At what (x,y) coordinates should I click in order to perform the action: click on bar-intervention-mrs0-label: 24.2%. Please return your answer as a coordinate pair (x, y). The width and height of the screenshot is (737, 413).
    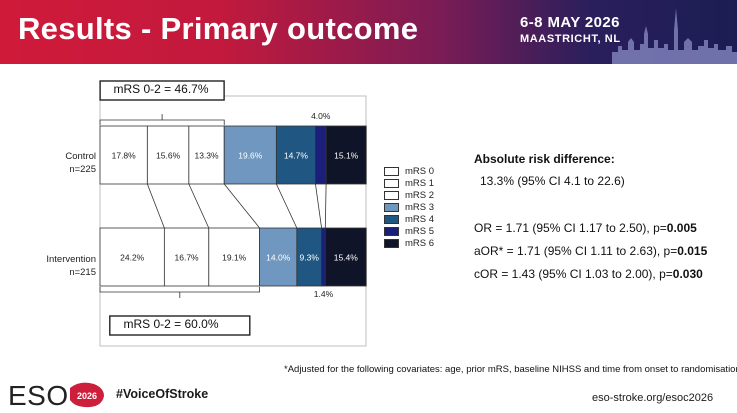
    Looking at the image, I should click on (132, 258).